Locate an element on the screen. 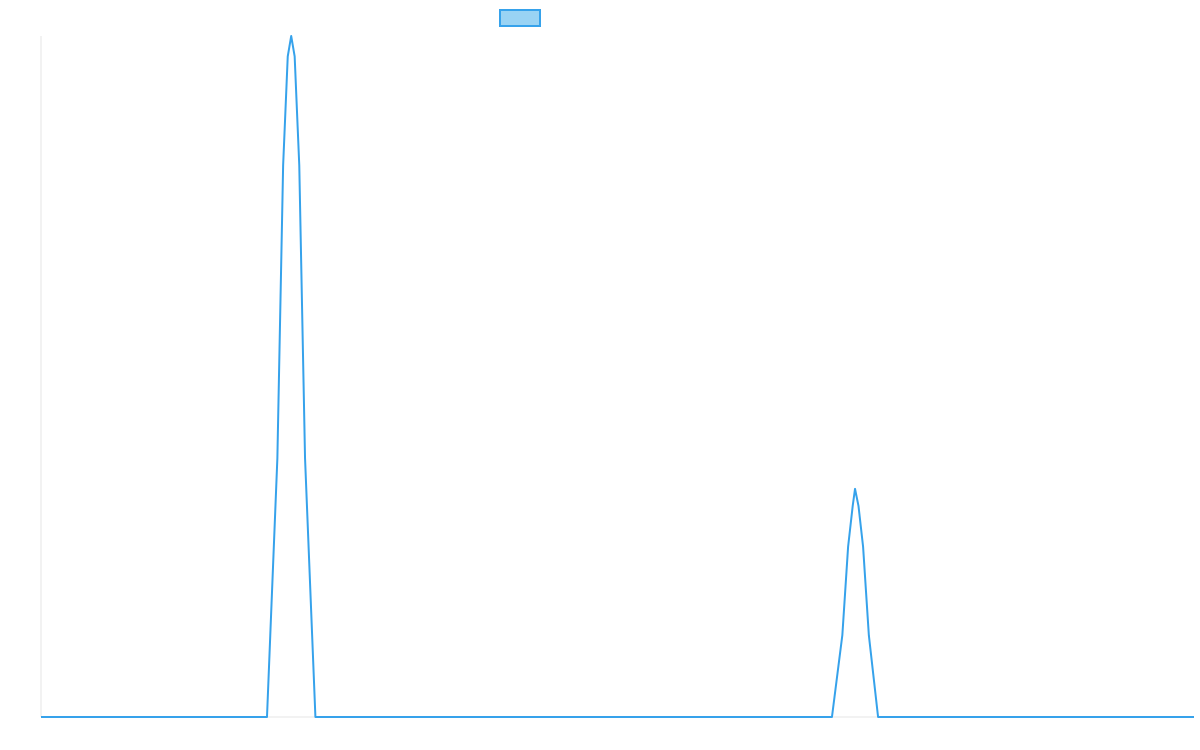 The width and height of the screenshot is (1200, 750). legend-swatch is located at coordinates (520, 18).